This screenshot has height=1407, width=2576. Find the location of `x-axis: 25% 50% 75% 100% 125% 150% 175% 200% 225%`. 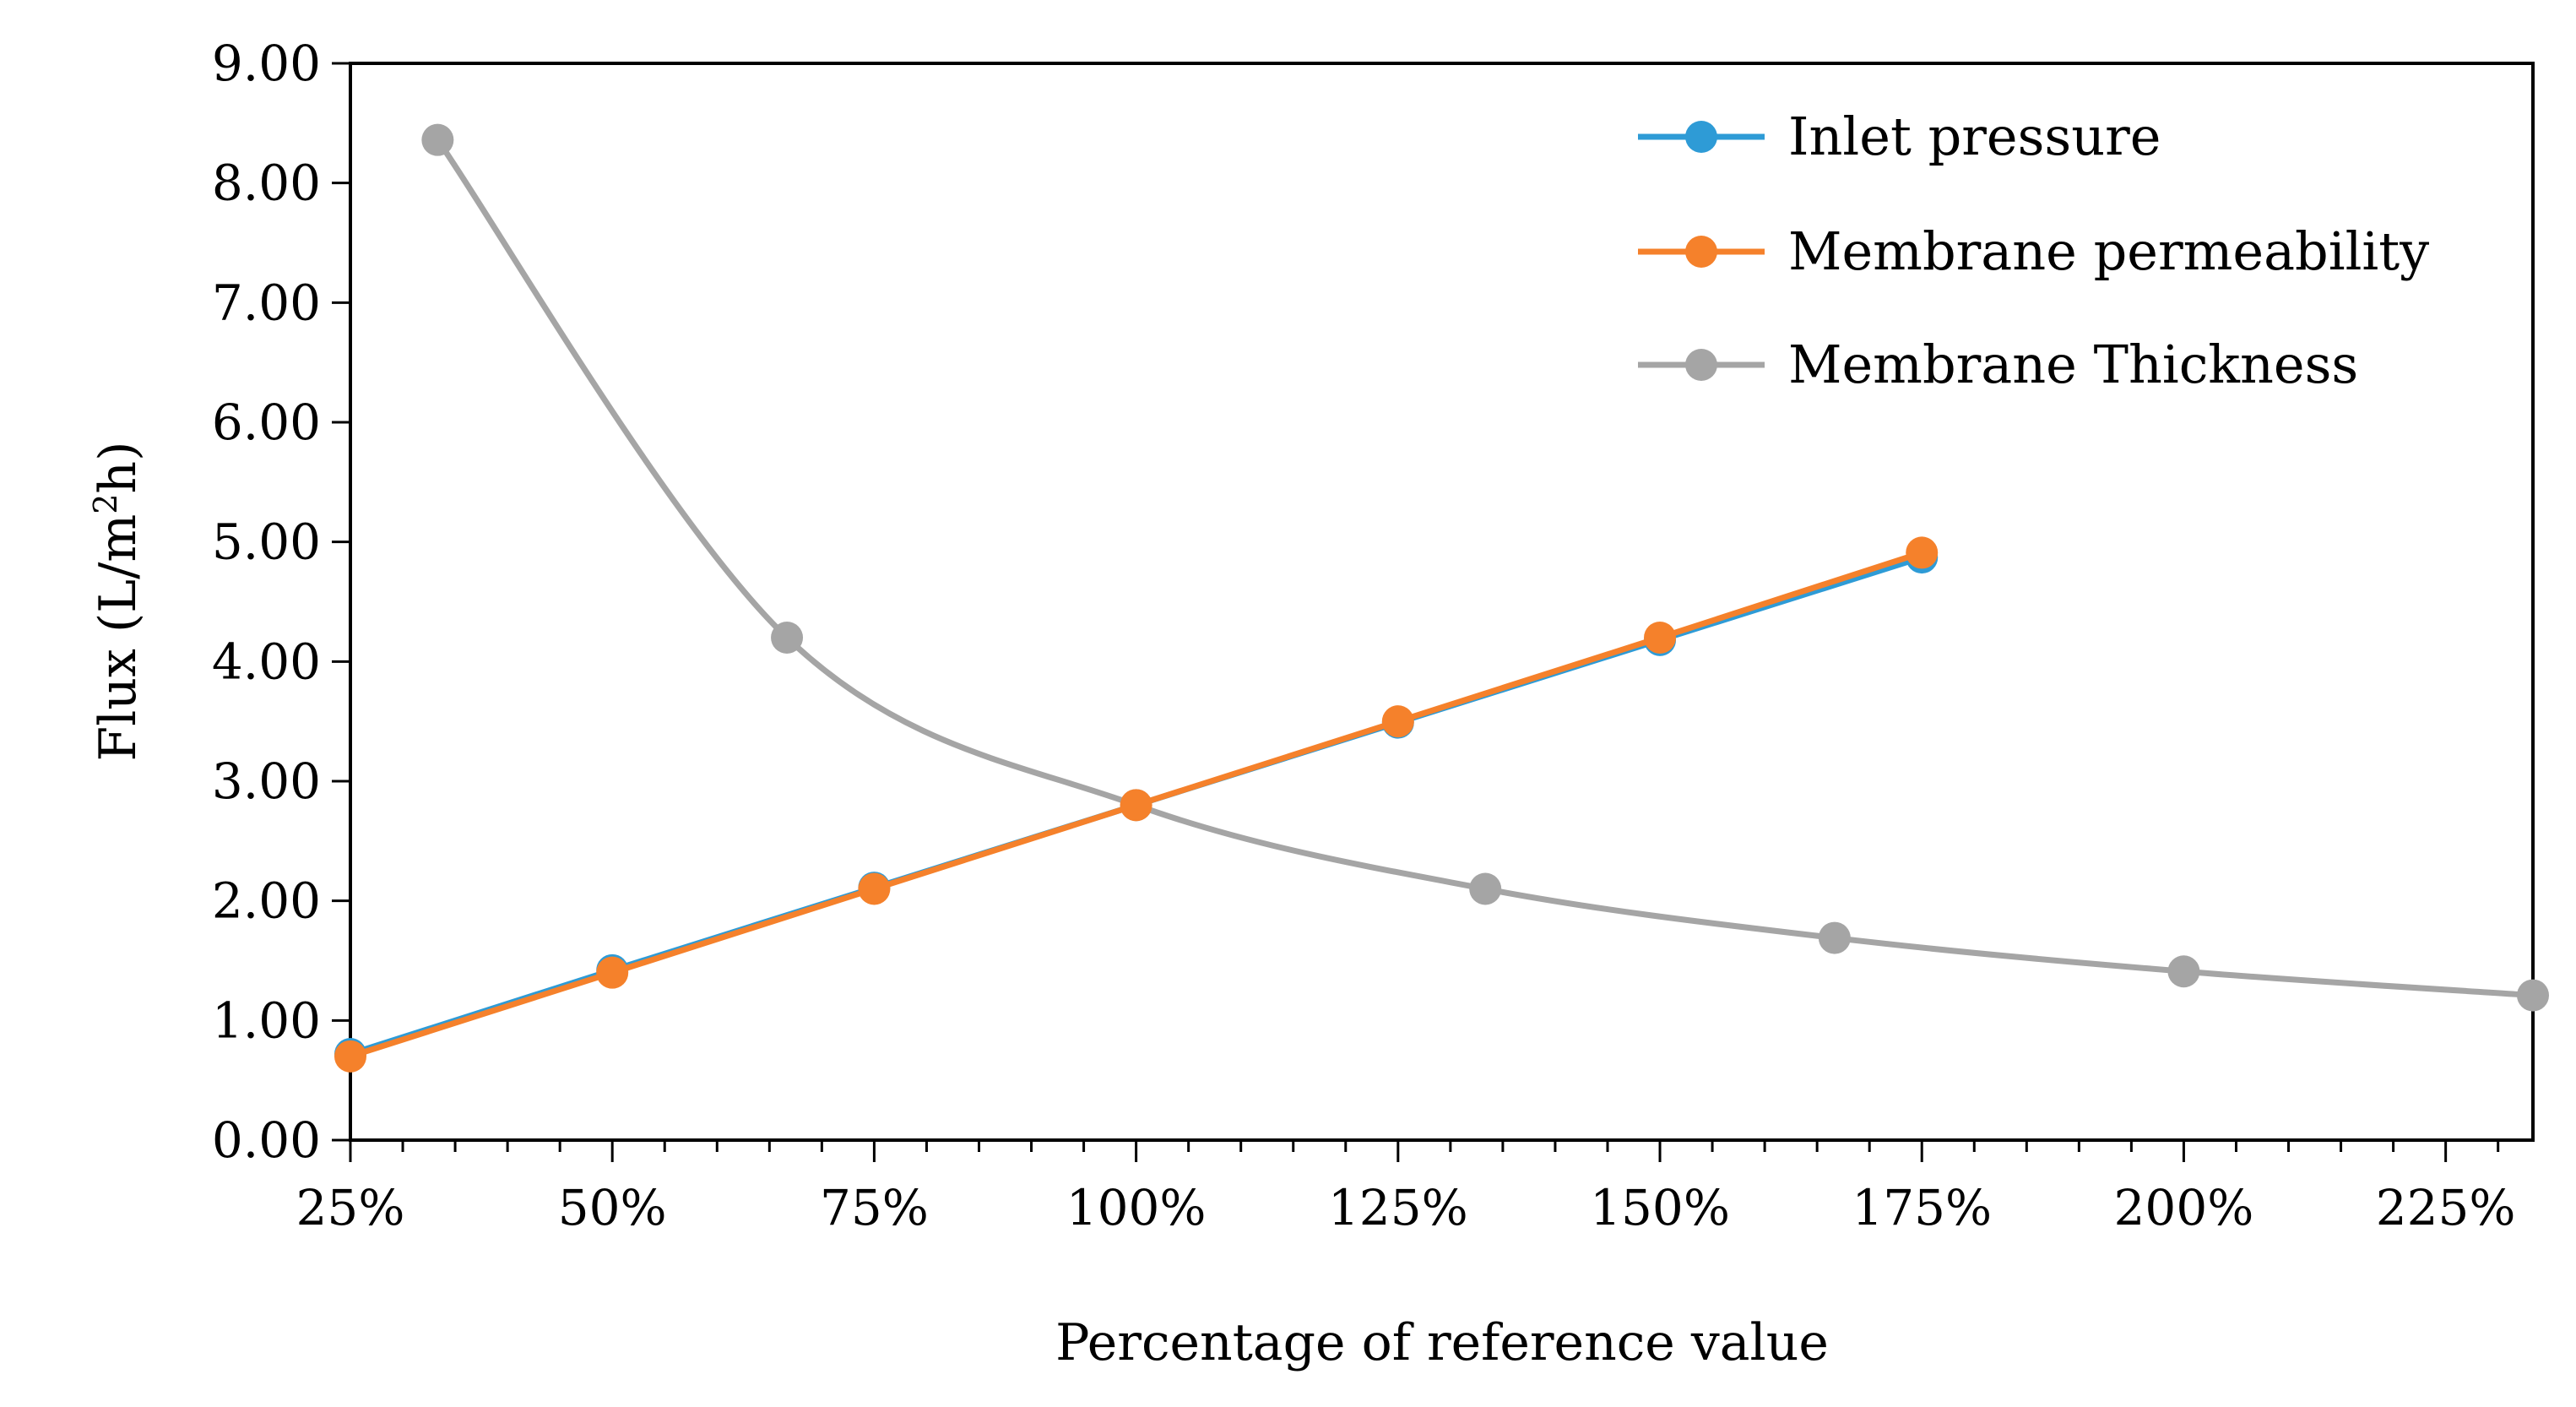

x-axis: 25% 50% 75% 100% 125% 150% 175% 200% 225% is located at coordinates (1406, 1188).